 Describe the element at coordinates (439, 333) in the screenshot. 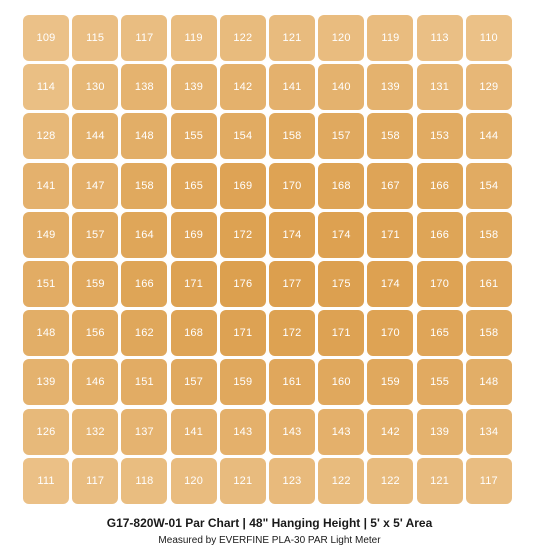

I see `par-cell-r7-c9: 165` at that location.